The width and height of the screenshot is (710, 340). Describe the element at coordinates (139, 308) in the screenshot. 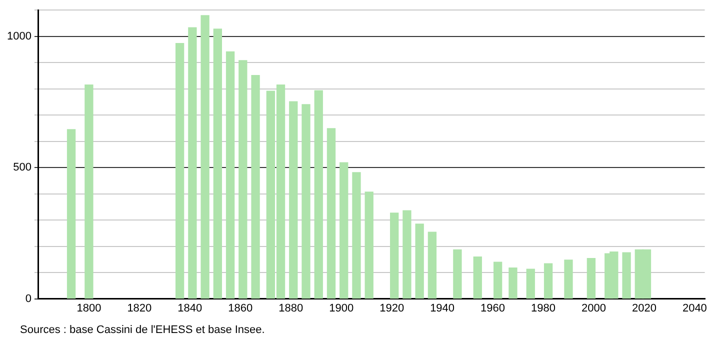

I see `x-tick-label: 1820` at that location.